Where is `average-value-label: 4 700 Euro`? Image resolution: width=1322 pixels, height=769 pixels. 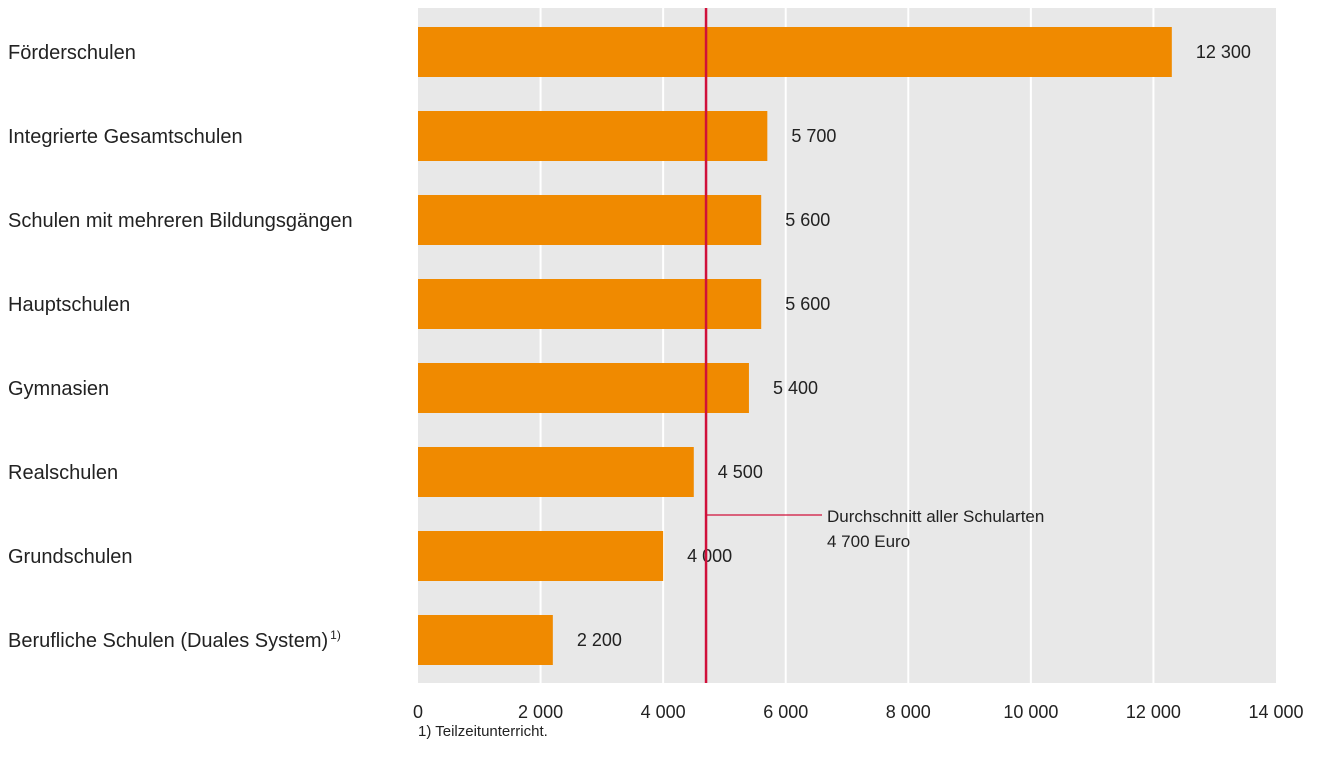 average-value-label: 4 700 Euro is located at coordinates (868, 541).